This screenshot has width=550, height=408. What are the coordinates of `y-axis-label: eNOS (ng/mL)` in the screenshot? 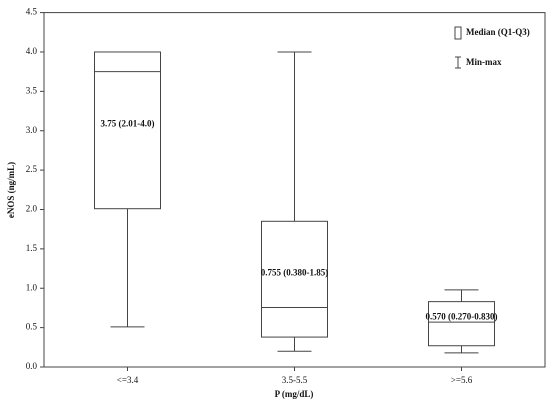 It's located at (11, 190).